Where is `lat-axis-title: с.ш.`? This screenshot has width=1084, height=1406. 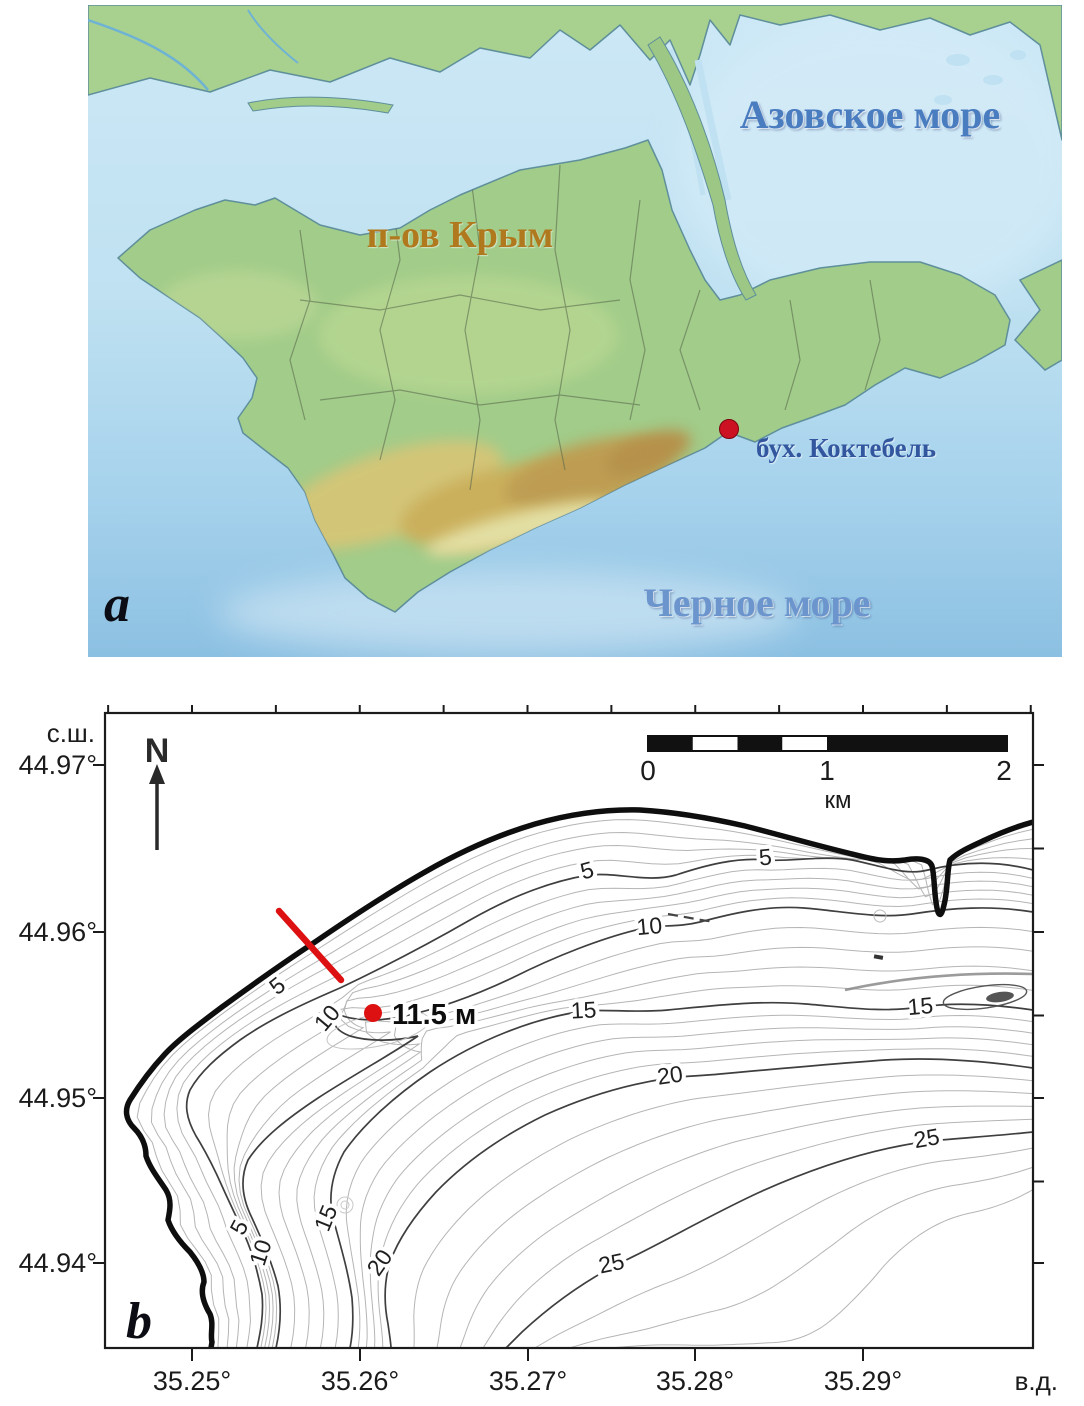 lat-axis-title: с.ш. is located at coordinates (71, 733).